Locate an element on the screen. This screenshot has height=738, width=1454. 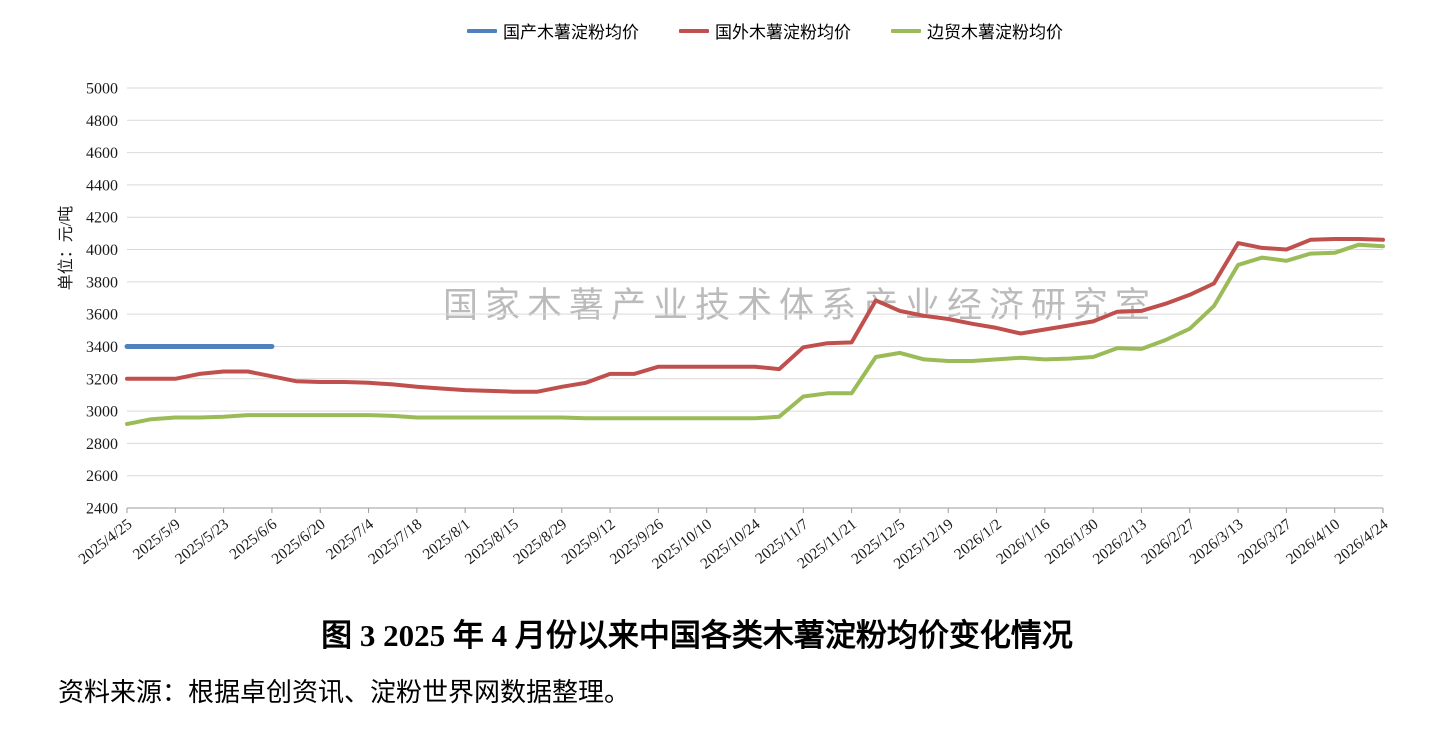
x-tick-label: 2026/2/27 is located at coordinates (1168, 542).